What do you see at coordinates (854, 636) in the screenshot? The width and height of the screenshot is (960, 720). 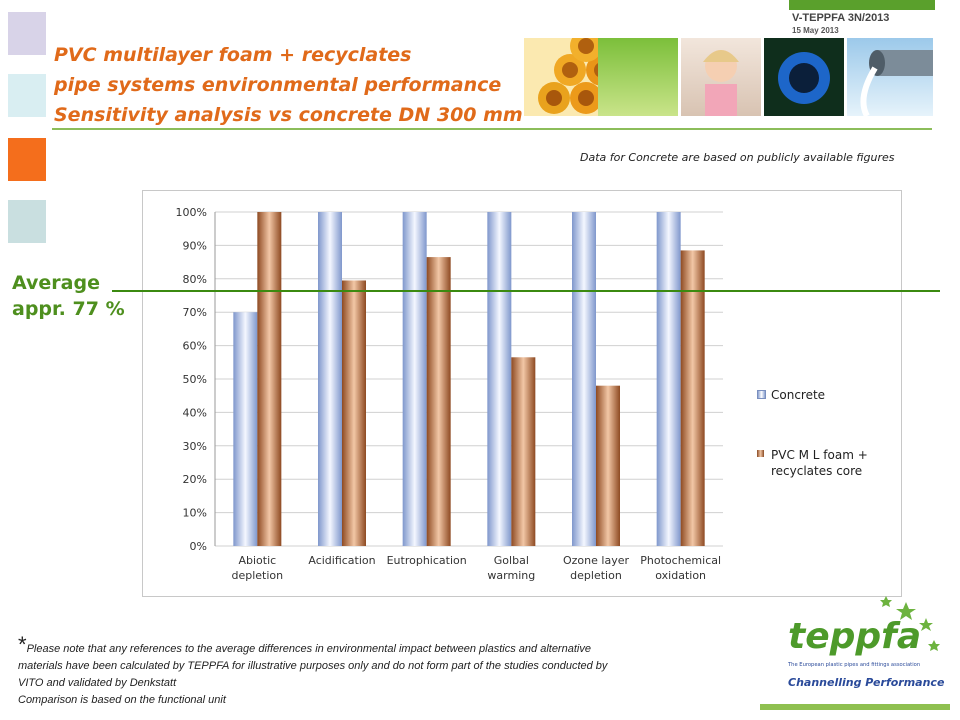 I see `logo-wordmark: teppfa` at bounding box center [854, 636].